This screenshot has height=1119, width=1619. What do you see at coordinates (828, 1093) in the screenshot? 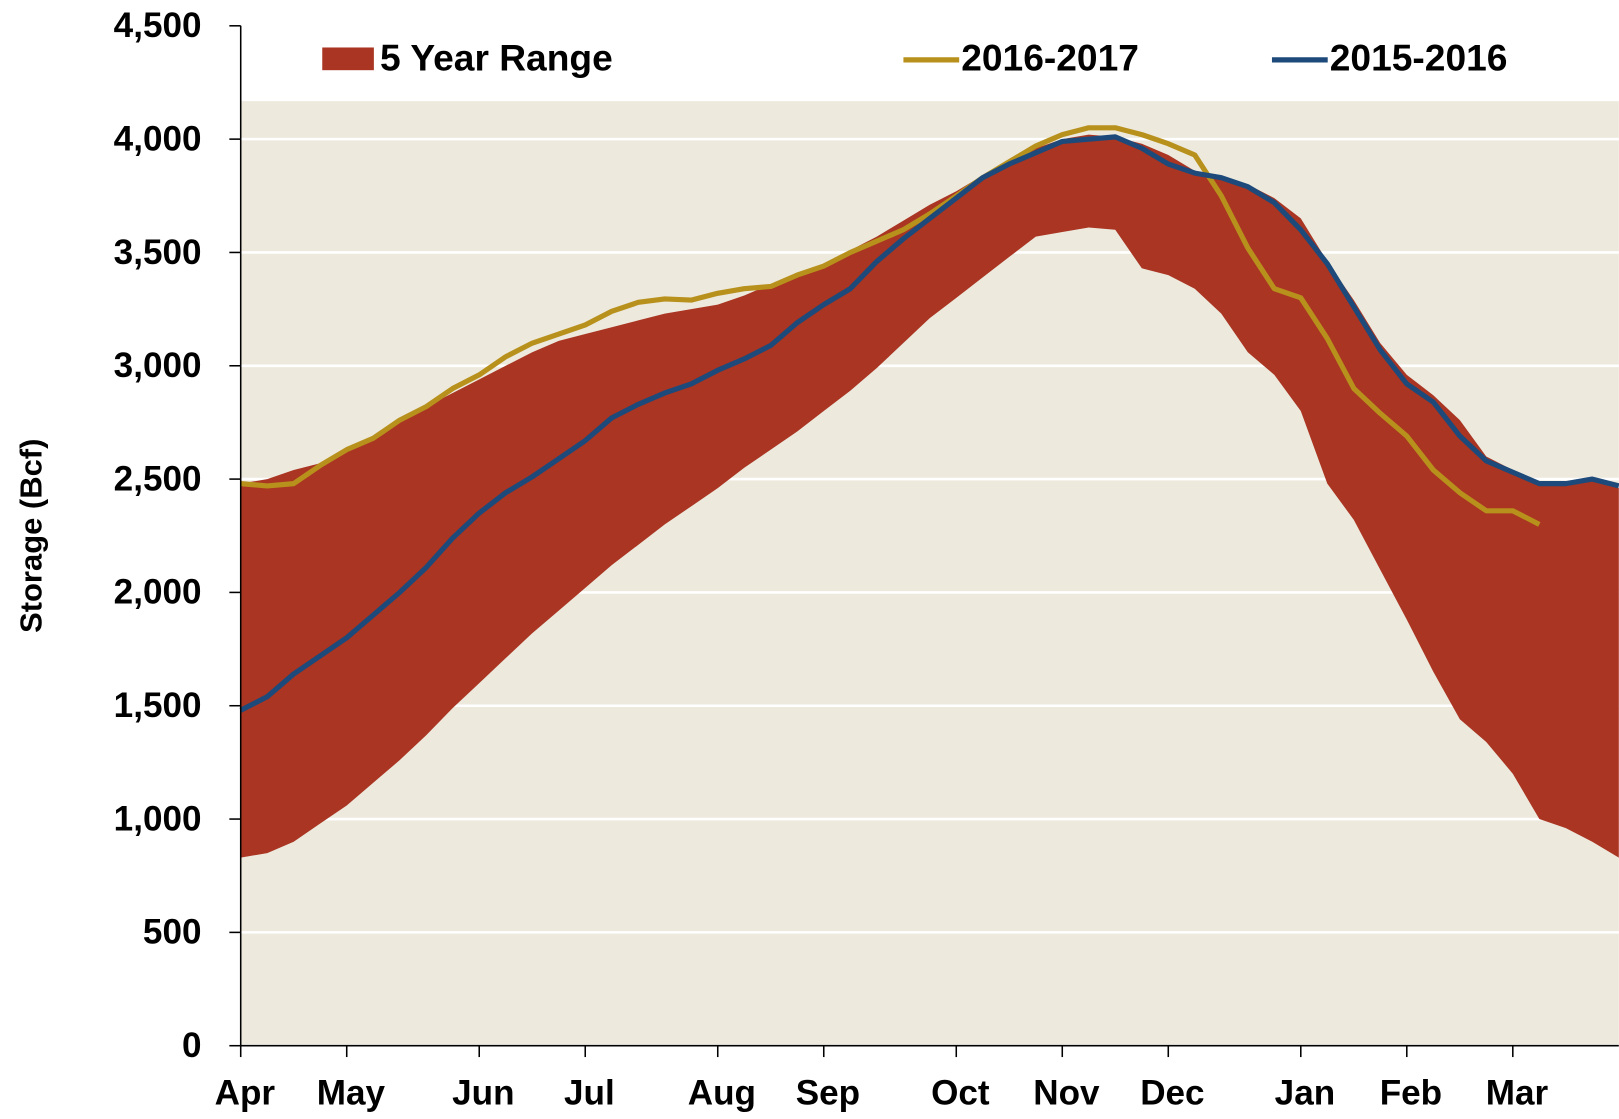
I see `x-tick-label: Sep` at bounding box center [828, 1093].